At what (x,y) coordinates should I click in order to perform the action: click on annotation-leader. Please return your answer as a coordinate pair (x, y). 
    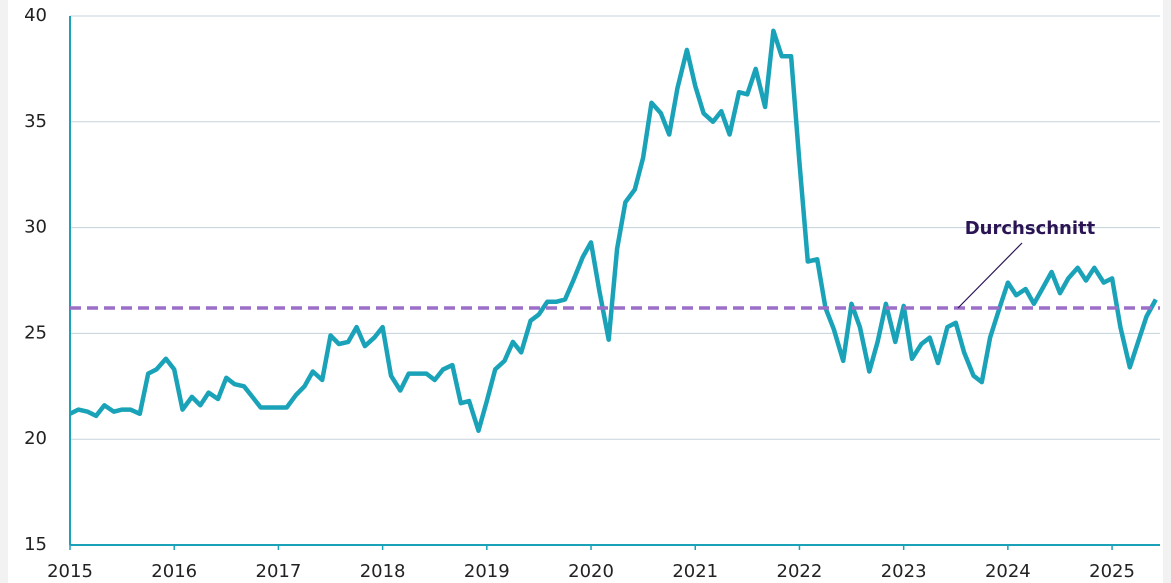
    Looking at the image, I should click on (990, 275).